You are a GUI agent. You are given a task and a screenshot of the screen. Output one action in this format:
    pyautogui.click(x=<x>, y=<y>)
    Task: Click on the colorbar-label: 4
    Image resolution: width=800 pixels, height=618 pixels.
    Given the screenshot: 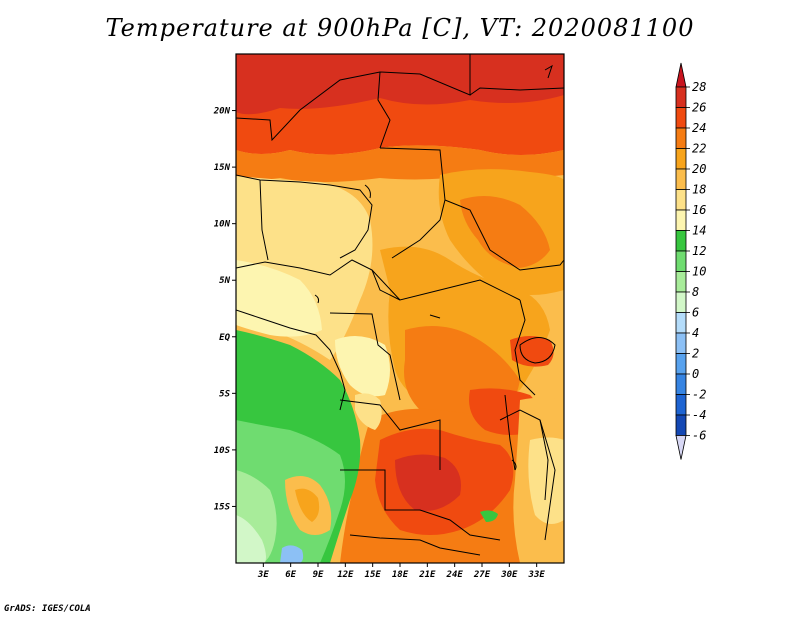 What is the action you would take?
    pyautogui.click(x=695, y=333)
    